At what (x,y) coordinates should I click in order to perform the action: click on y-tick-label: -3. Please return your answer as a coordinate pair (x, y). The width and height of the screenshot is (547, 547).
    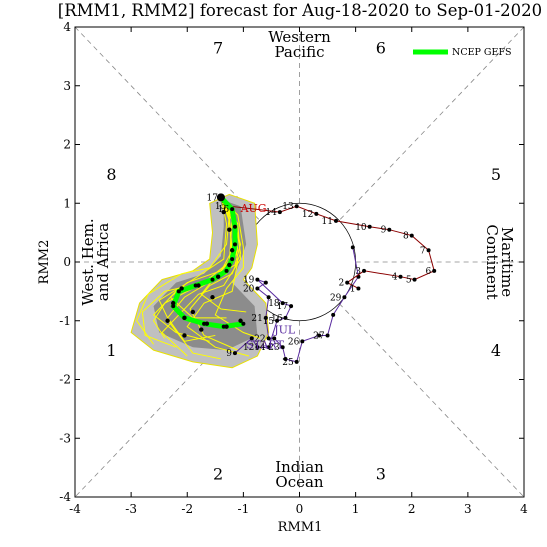
    Looking at the image, I should click on (65, 438).